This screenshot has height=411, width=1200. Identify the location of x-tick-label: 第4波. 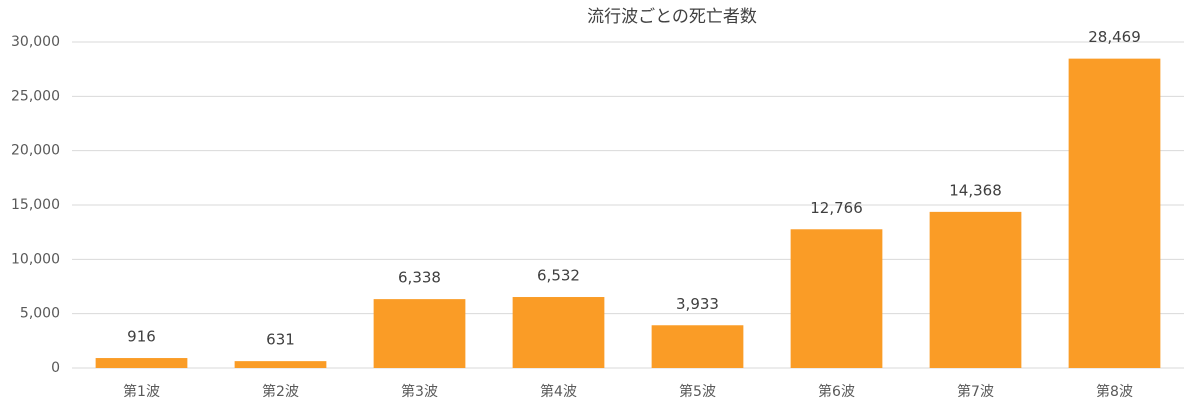
(558, 391).